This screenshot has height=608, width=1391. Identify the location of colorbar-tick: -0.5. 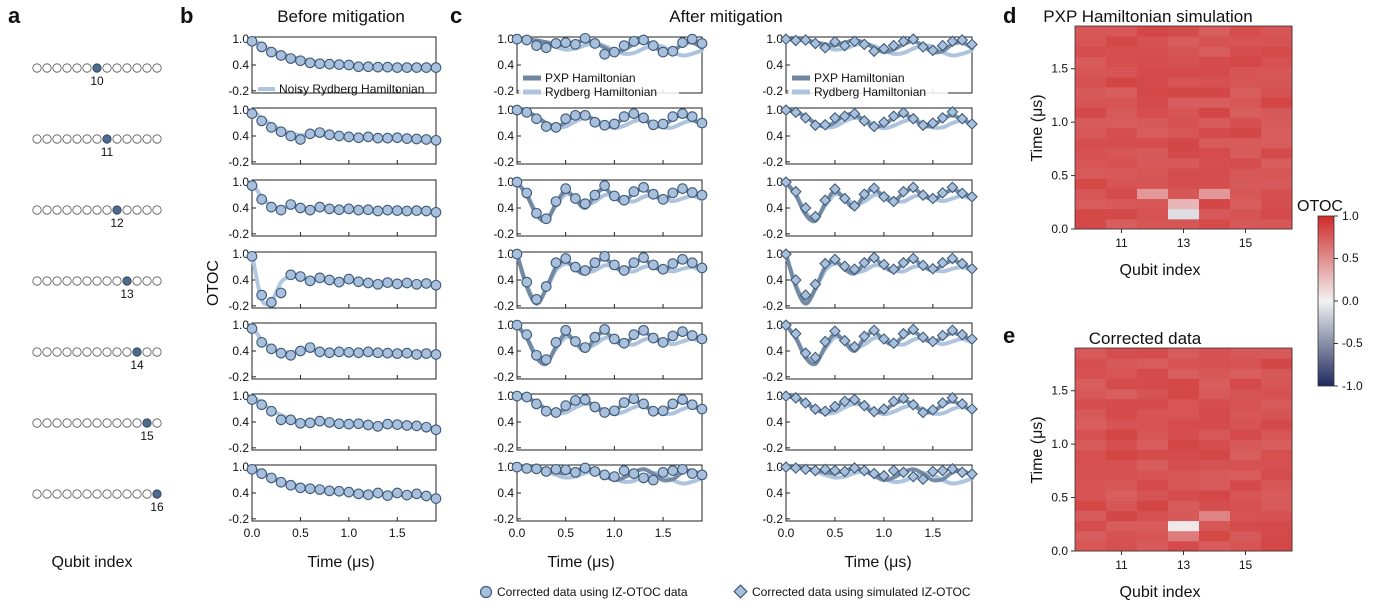
(1352, 343).